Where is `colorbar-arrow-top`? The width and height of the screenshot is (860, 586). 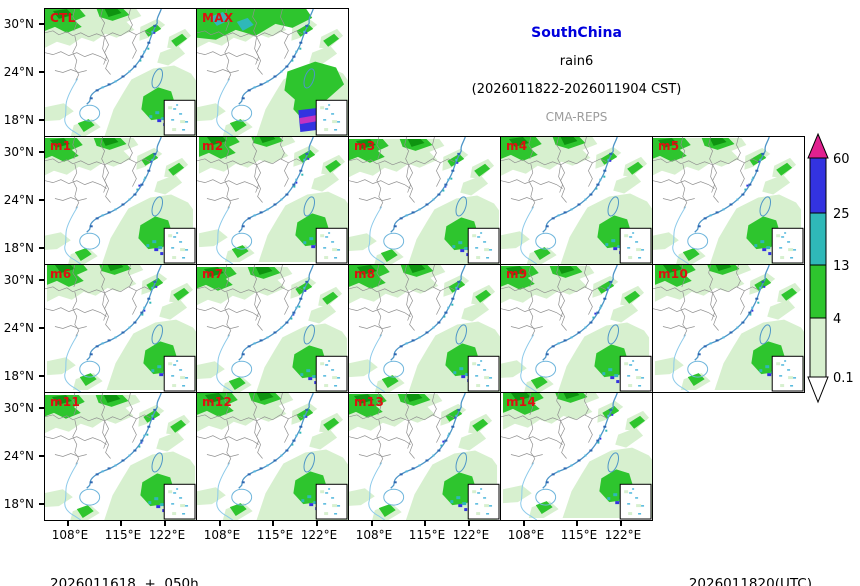 colorbar-arrow-top is located at coordinates (818, 145).